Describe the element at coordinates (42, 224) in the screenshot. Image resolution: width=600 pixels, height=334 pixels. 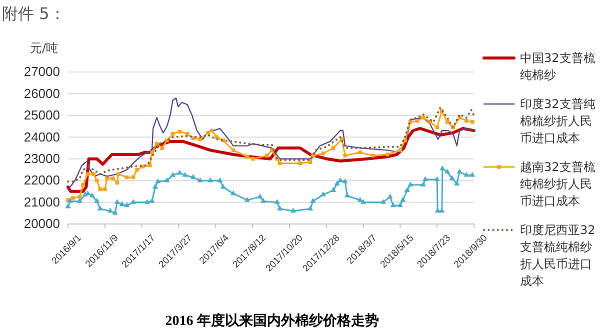
I see `y-tick-label: 20000` at that location.